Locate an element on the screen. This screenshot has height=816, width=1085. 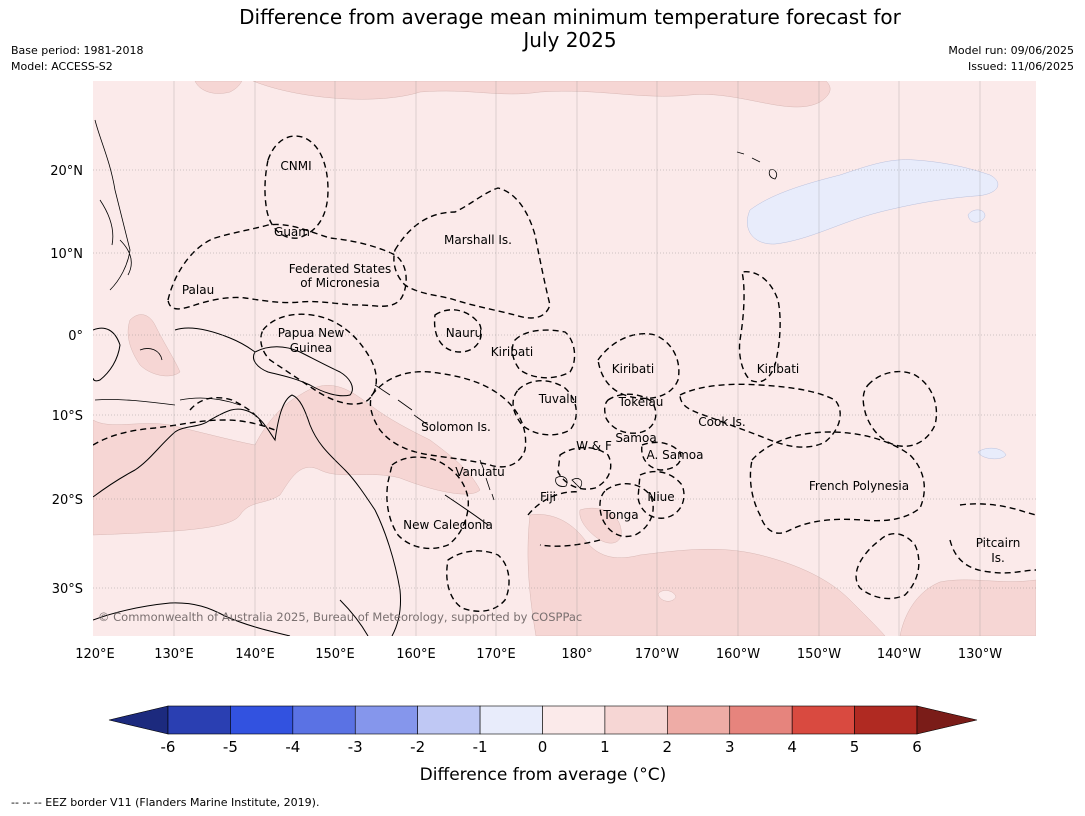
meta-left: Base period: 1981-2018 Model: ACCESS-S2 is located at coordinates (77, 59).